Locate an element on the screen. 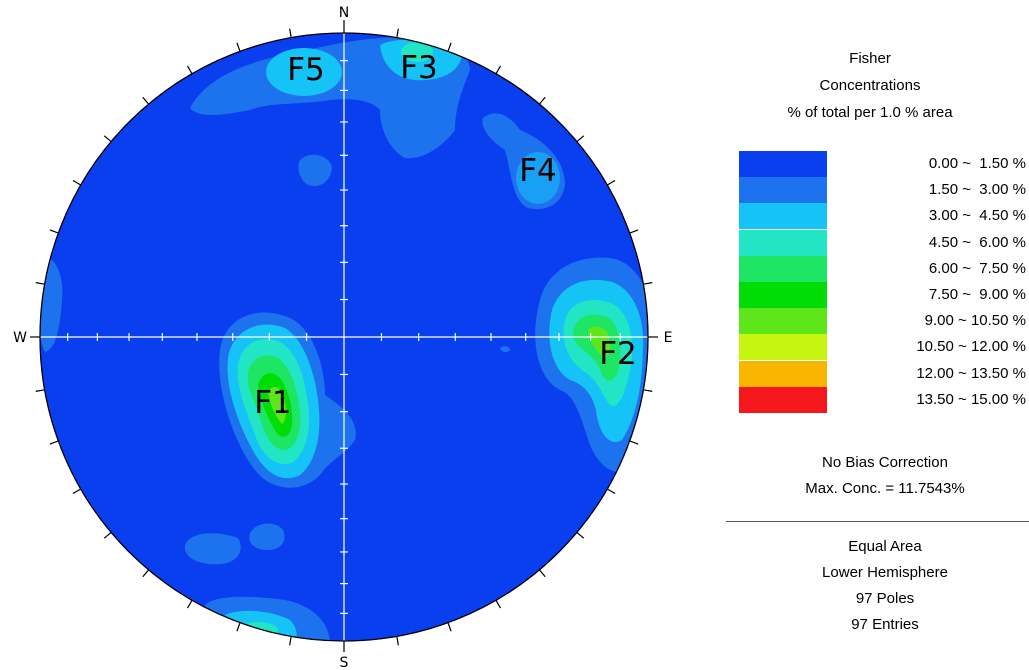 The width and height of the screenshot is (1029, 670). contour-f2-peak is located at coordinates (599, 342).